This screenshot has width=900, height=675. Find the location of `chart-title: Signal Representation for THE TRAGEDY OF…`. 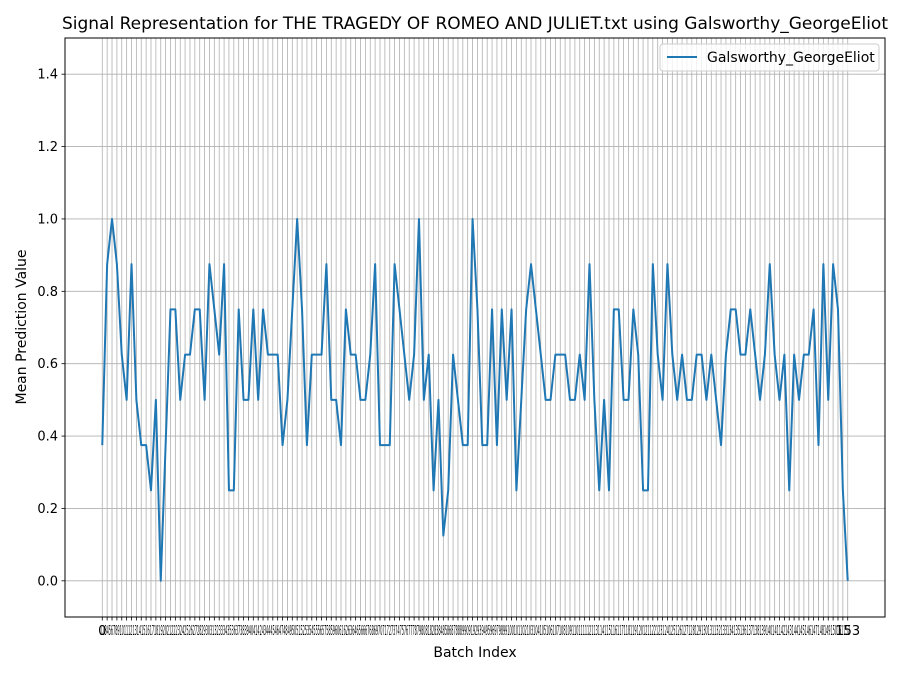

chart-title: Signal Representation for THE TRAGEDY OF… is located at coordinates (475, 24).